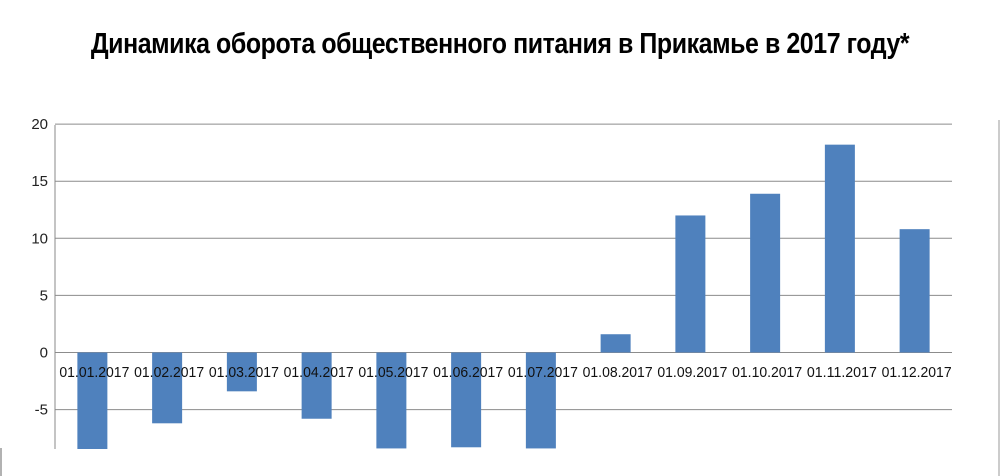 This screenshot has width=1000, height=476. I want to click on y-axis-tick-labels: 20 15 10 5 0 -5, so click(39, 267).